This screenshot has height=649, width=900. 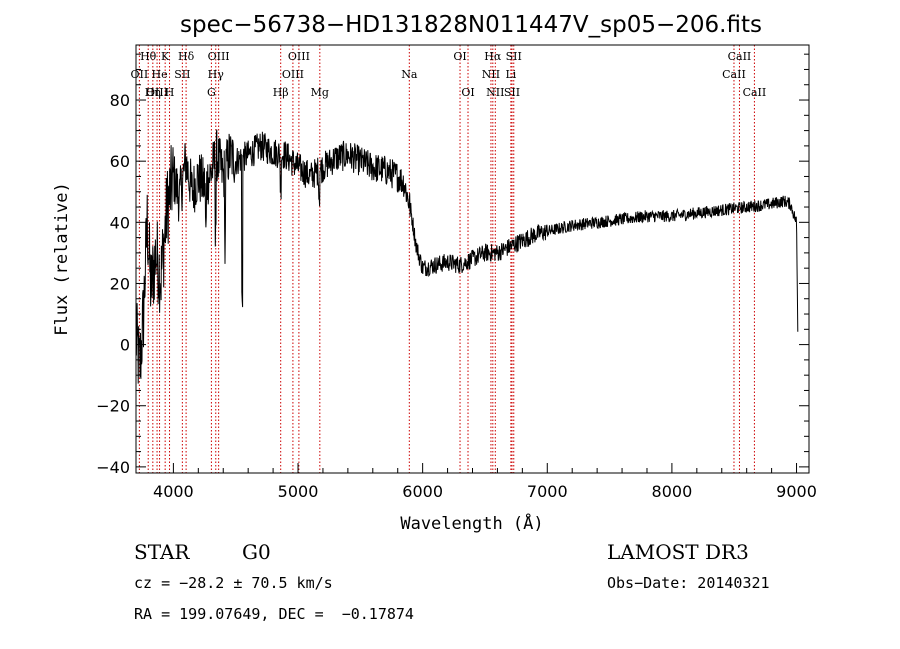 What do you see at coordinates (493, 56) in the screenshot?
I see `line-label: Hα` at bounding box center [493, 56].